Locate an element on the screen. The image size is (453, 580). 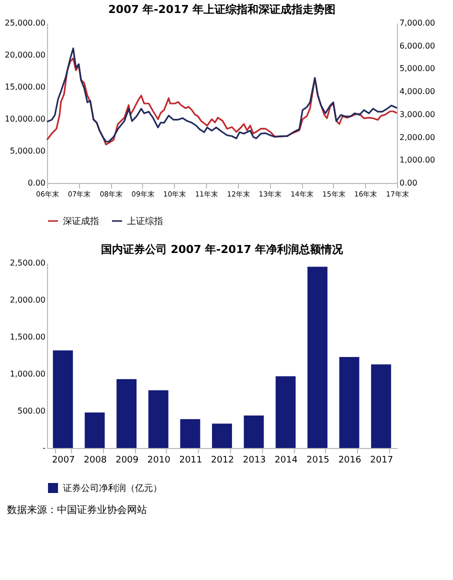
y2-tick-label: 1,000.00 is located at coordinates (418, 160).